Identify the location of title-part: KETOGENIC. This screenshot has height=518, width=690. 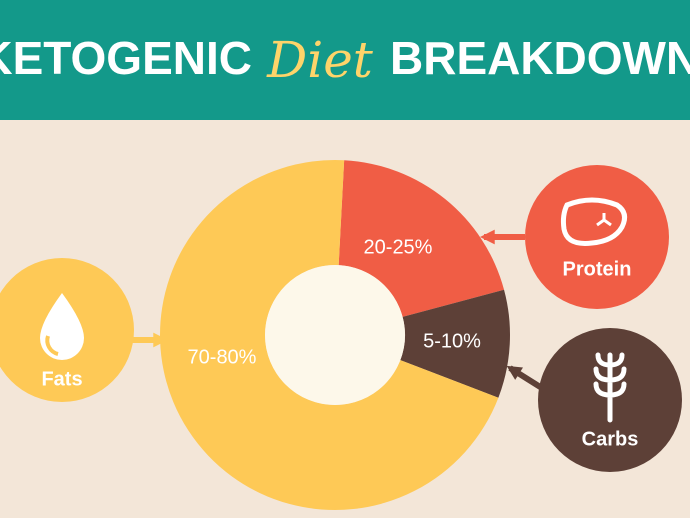
(126, 58).